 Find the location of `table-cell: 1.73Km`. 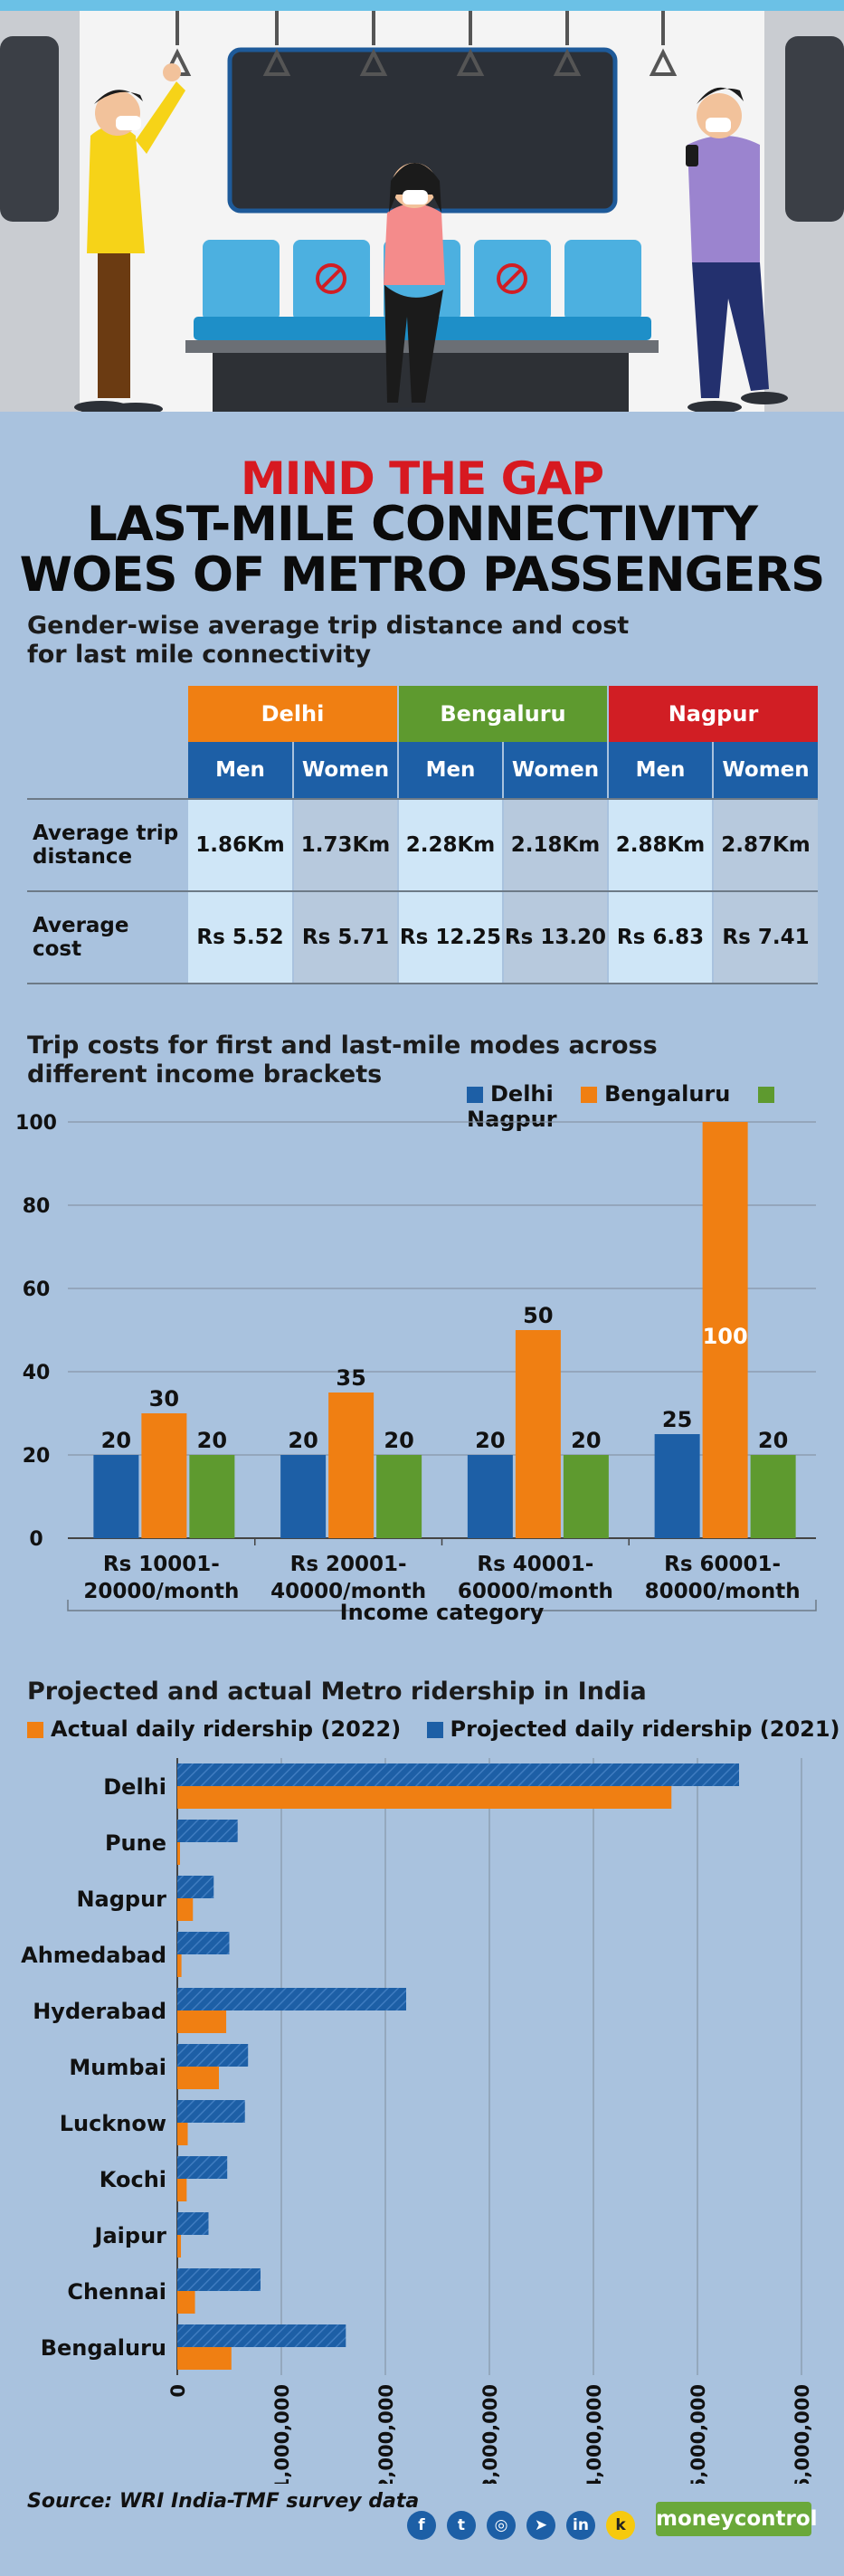

table-cell: 1.73Km is located at coordinates (345, 845).